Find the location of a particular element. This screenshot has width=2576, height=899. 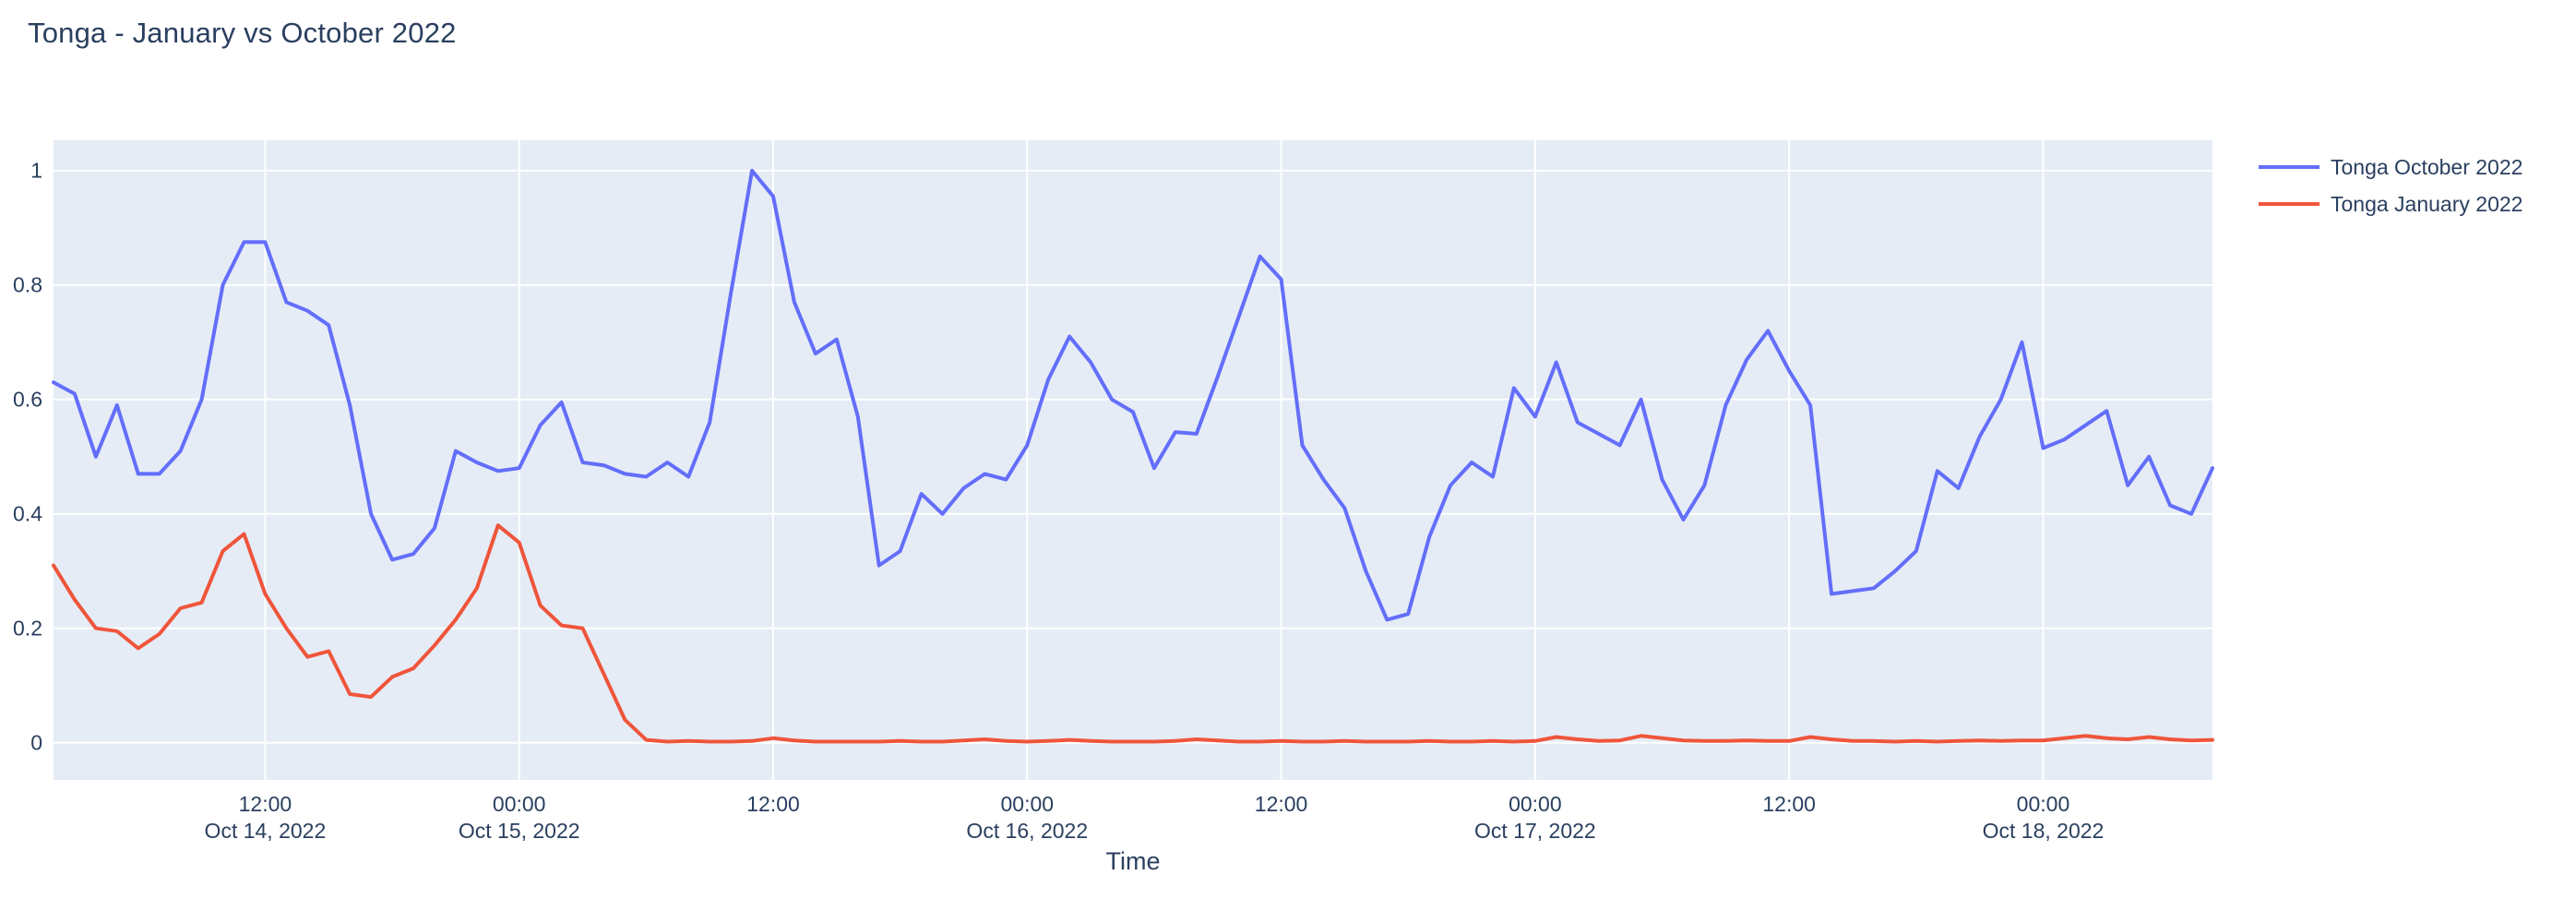

legend-item-january: Tonga January 2022 is located at coordinates (2390, 204).